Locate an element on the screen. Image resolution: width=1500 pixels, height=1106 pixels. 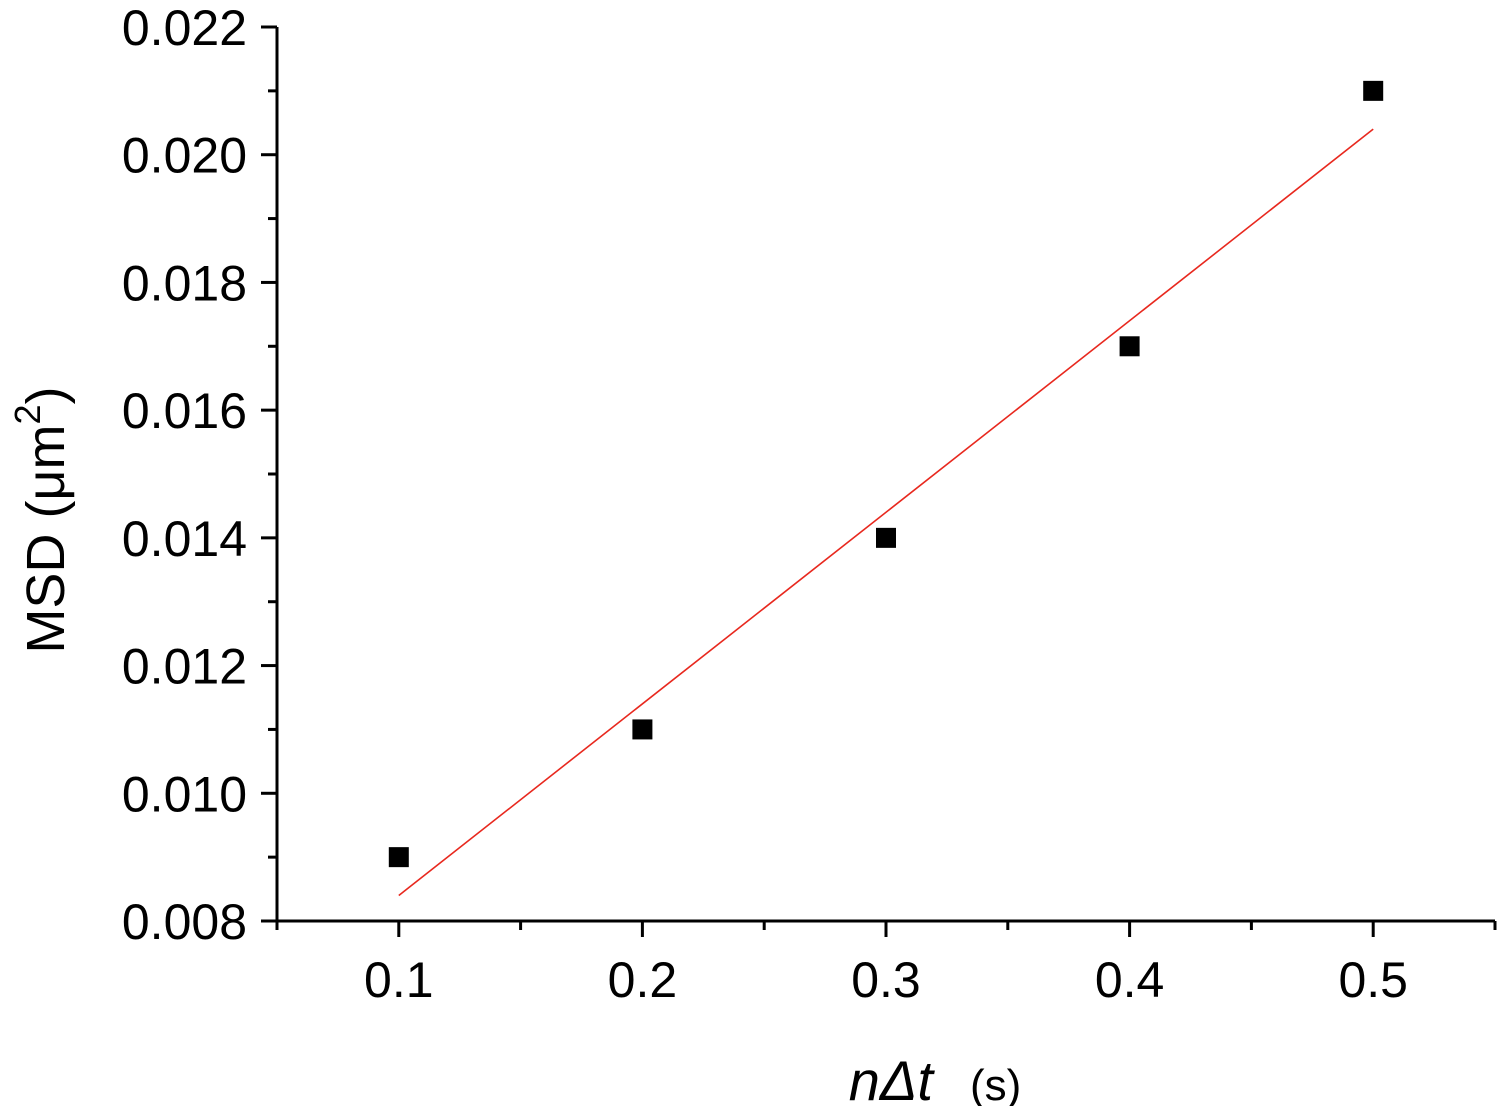
x-axis-label: nΔt (s) is located at coordinates (935, 1077).